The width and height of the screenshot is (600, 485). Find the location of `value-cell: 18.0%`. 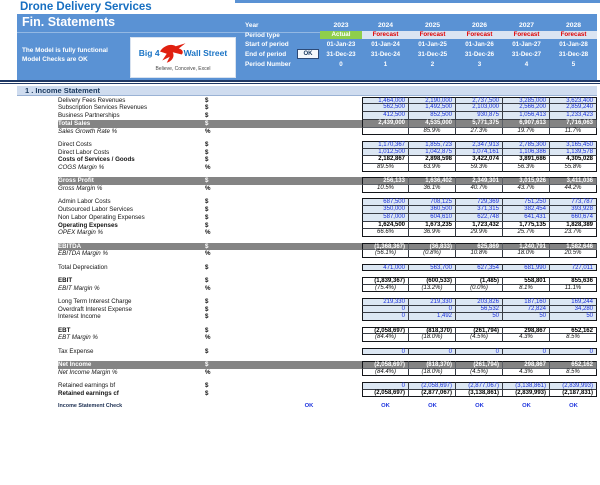

value-cell: 18.0% is located at coordinates (526, 254).